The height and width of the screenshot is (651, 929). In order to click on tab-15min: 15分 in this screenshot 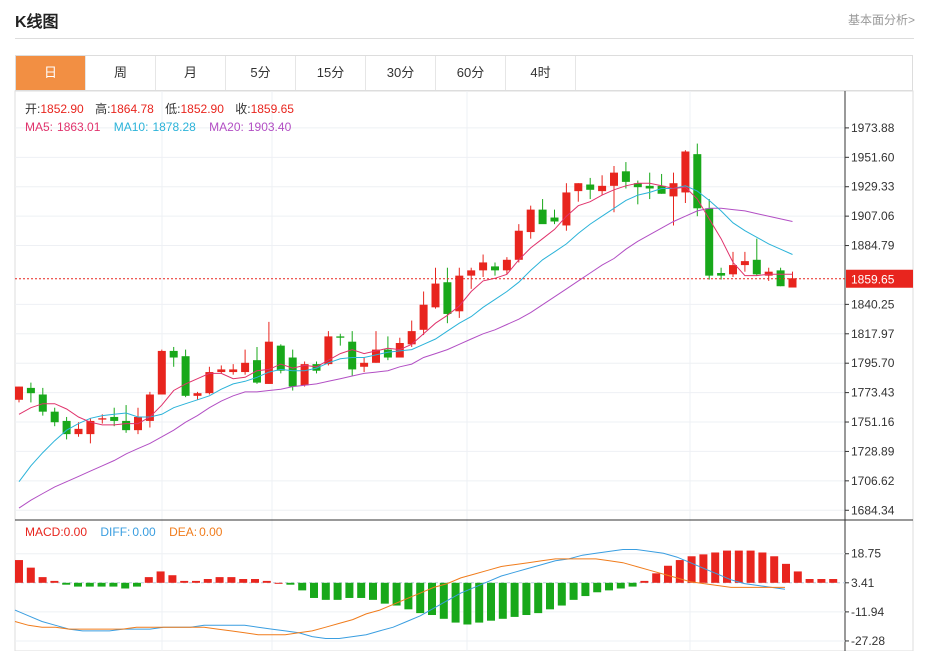, I will do `click(331, 73)`.